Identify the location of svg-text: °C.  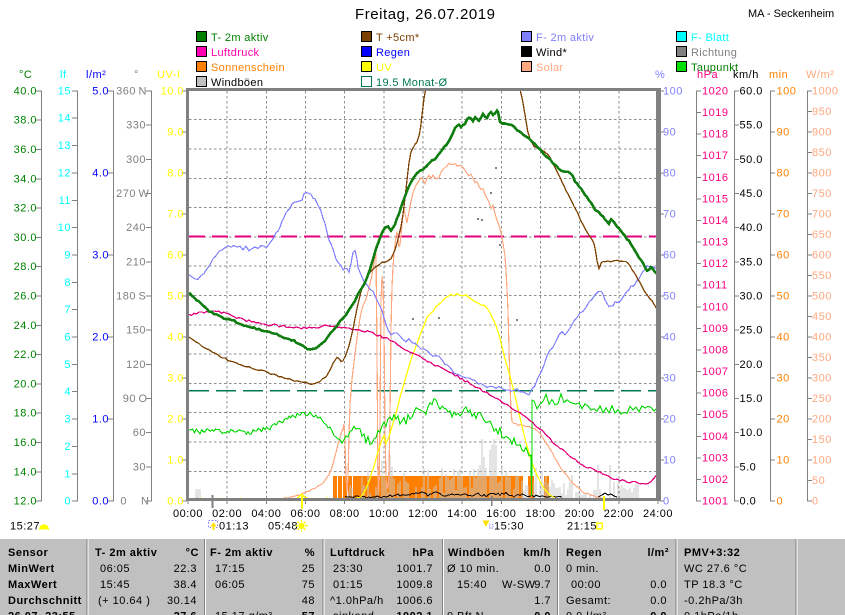
(25, 75).